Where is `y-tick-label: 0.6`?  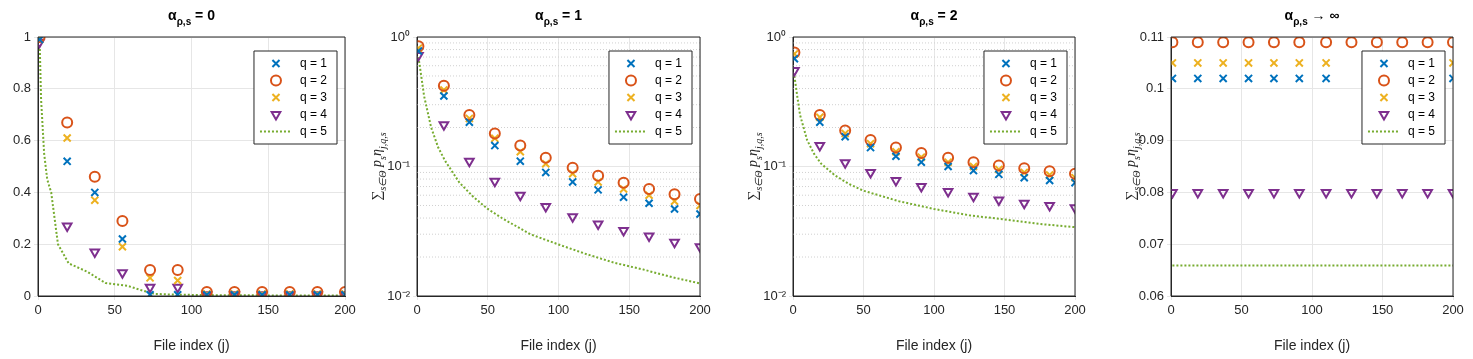
y-tick-label: 0.6 is located at coordinates (21, 140).